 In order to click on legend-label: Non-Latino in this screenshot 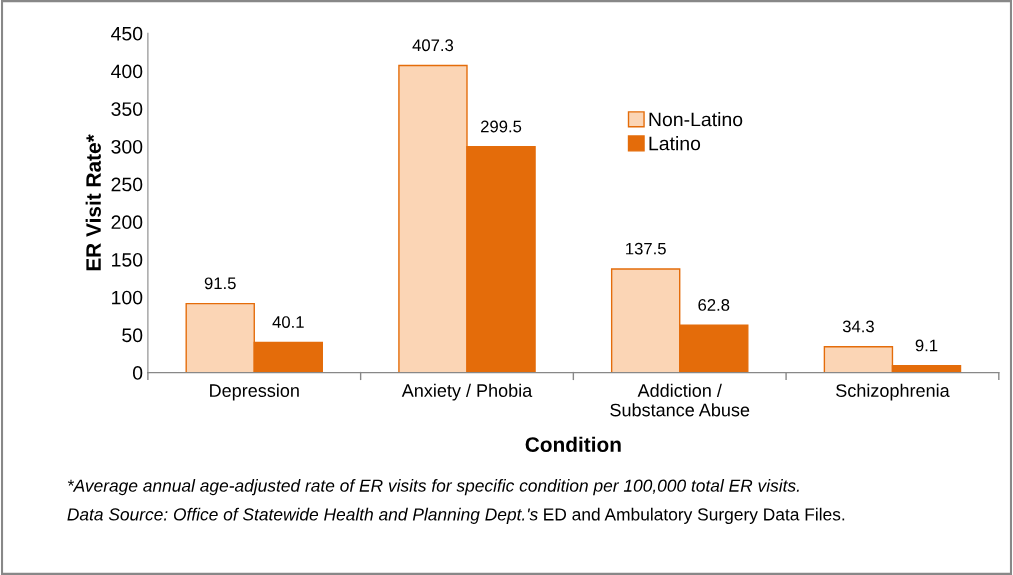, I will do `click(696, 119)`.